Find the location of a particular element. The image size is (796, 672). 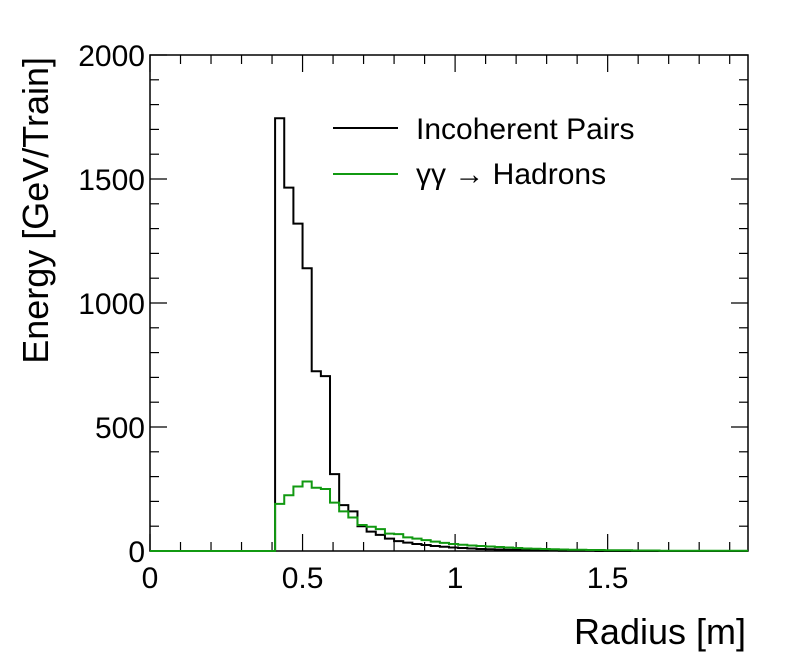

x-axis-title: Radius [m] is located at coordinates (660, 631).